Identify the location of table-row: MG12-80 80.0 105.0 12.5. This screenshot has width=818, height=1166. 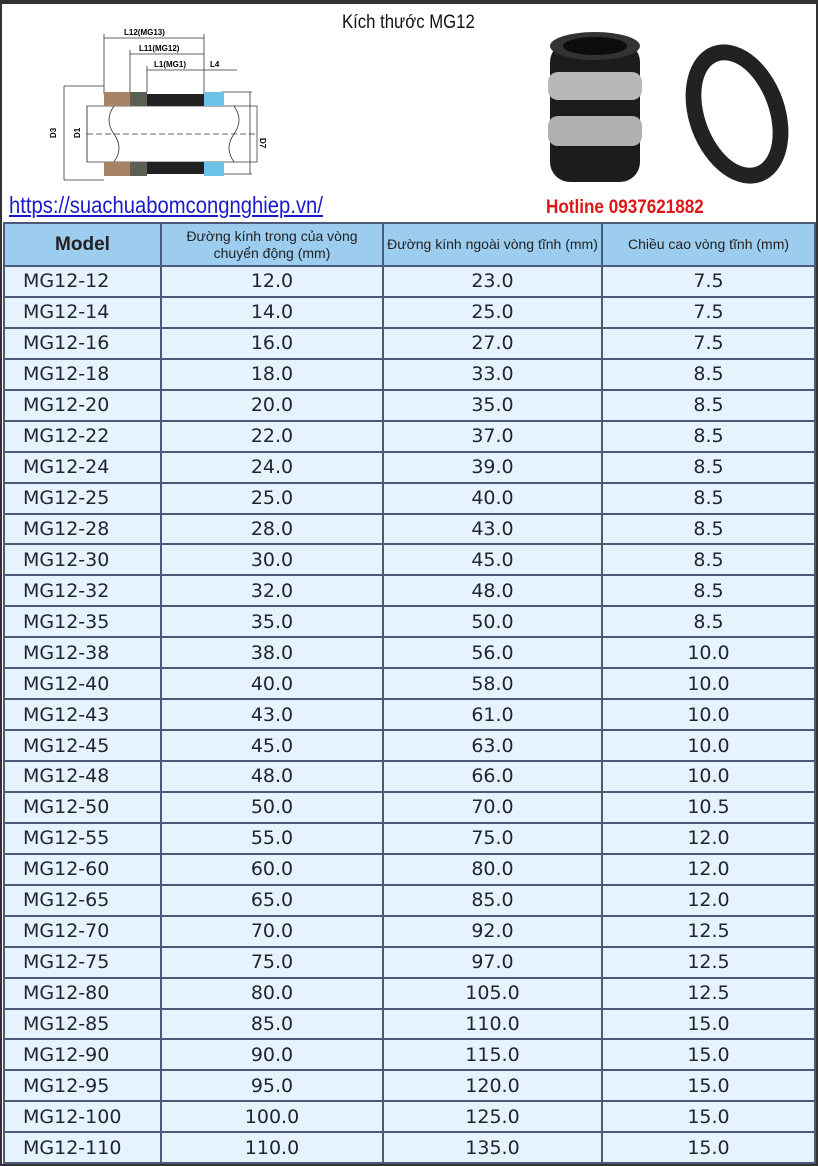
(409, 993).